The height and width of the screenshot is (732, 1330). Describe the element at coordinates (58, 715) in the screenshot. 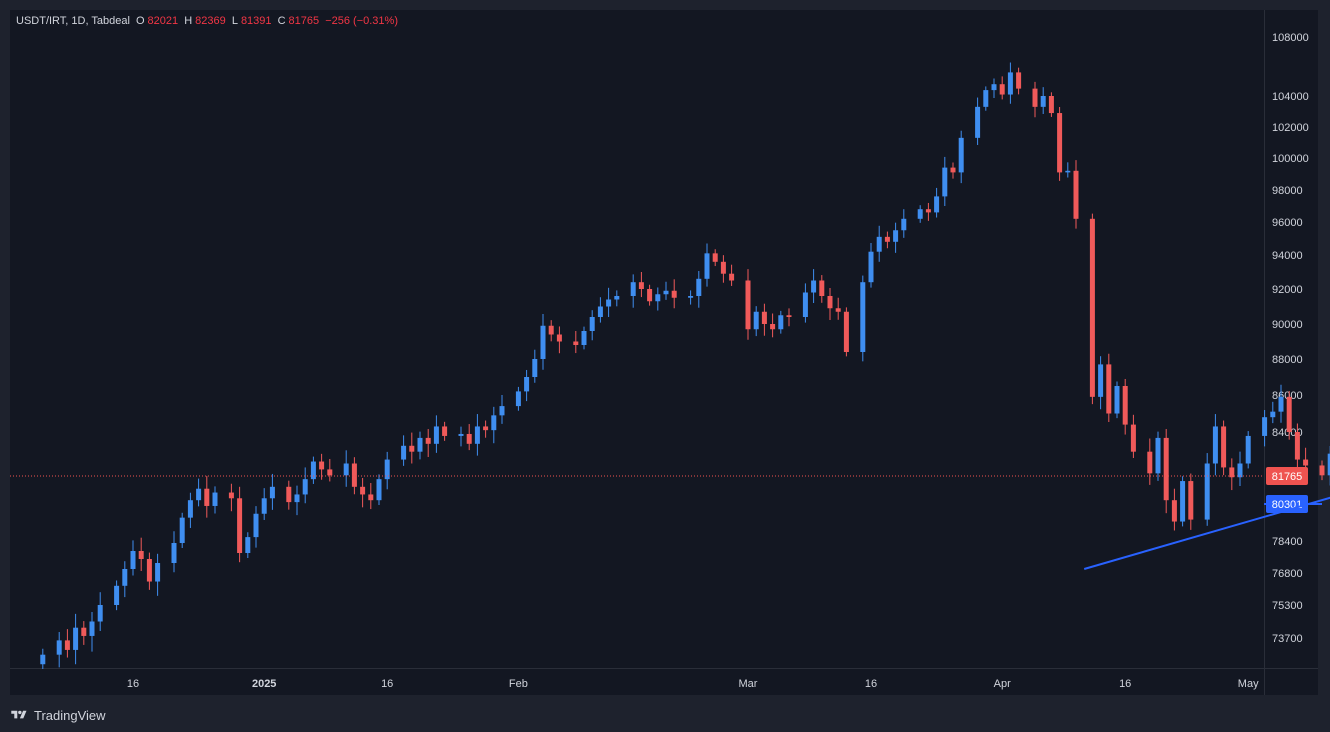

I see `tradingview-brand: TradingView` at that location.